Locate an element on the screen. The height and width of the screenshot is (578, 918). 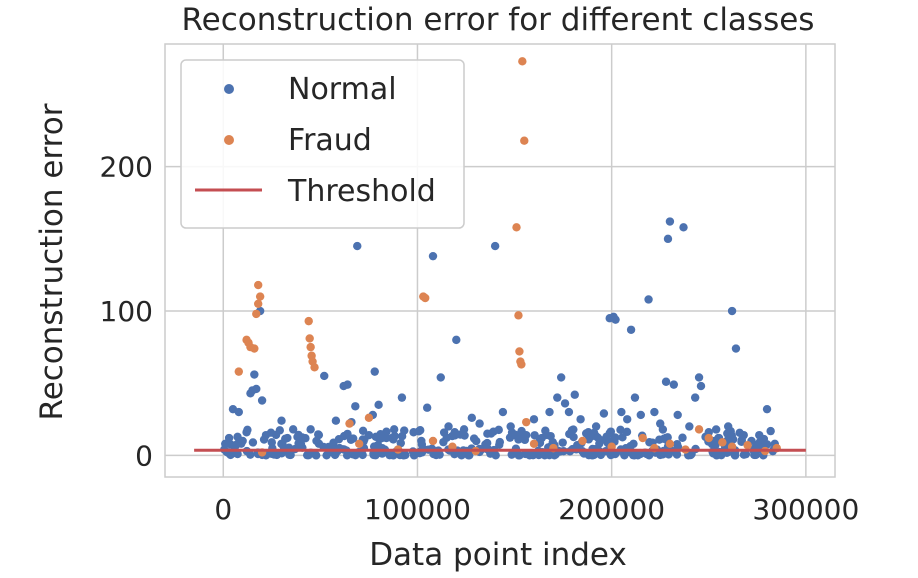
x-axis-label: Data point index is located at coordinates (498, 555).